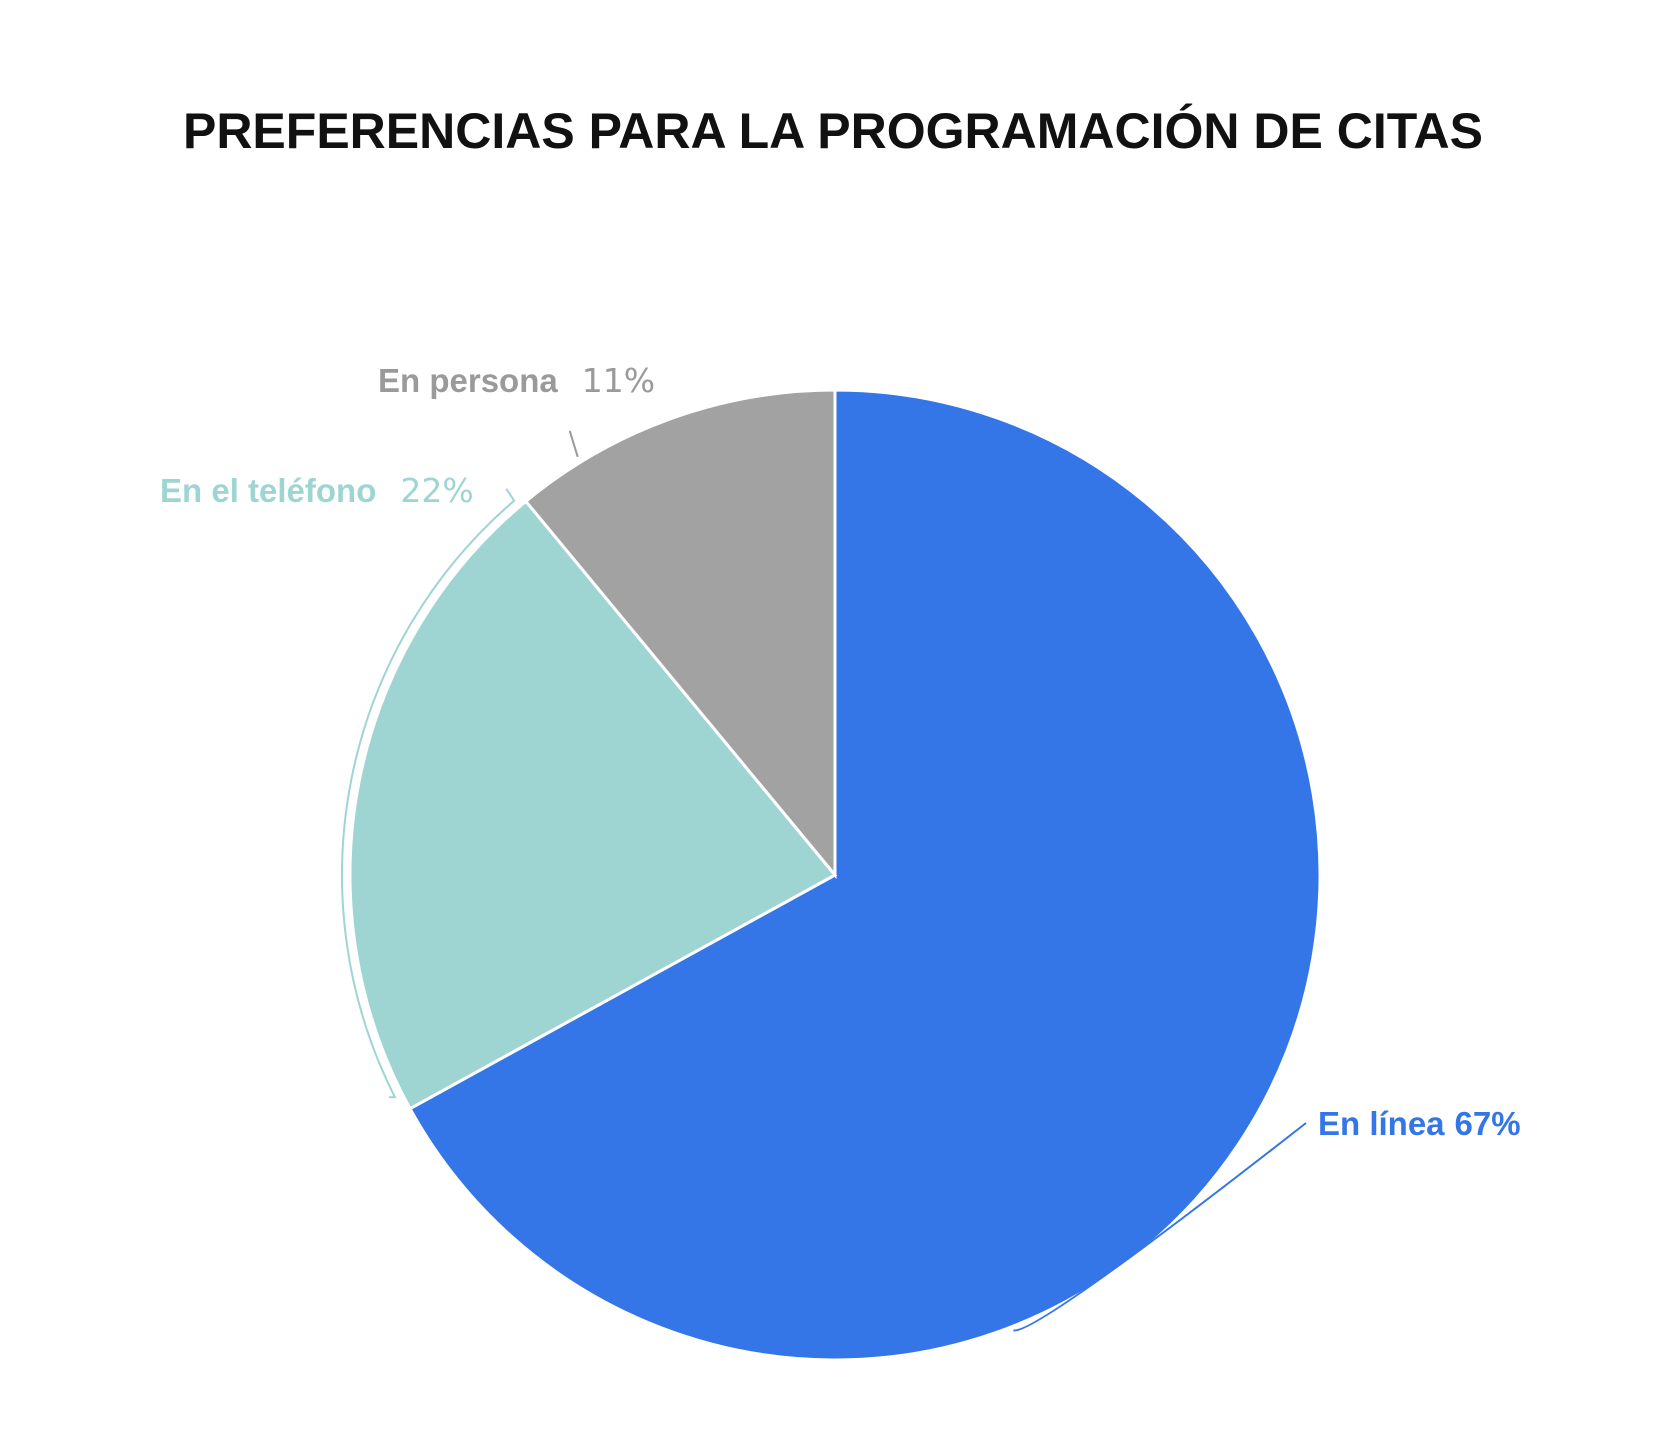  I want to click on slice-label-en-persona: En persona 11%, so click(516, 380).